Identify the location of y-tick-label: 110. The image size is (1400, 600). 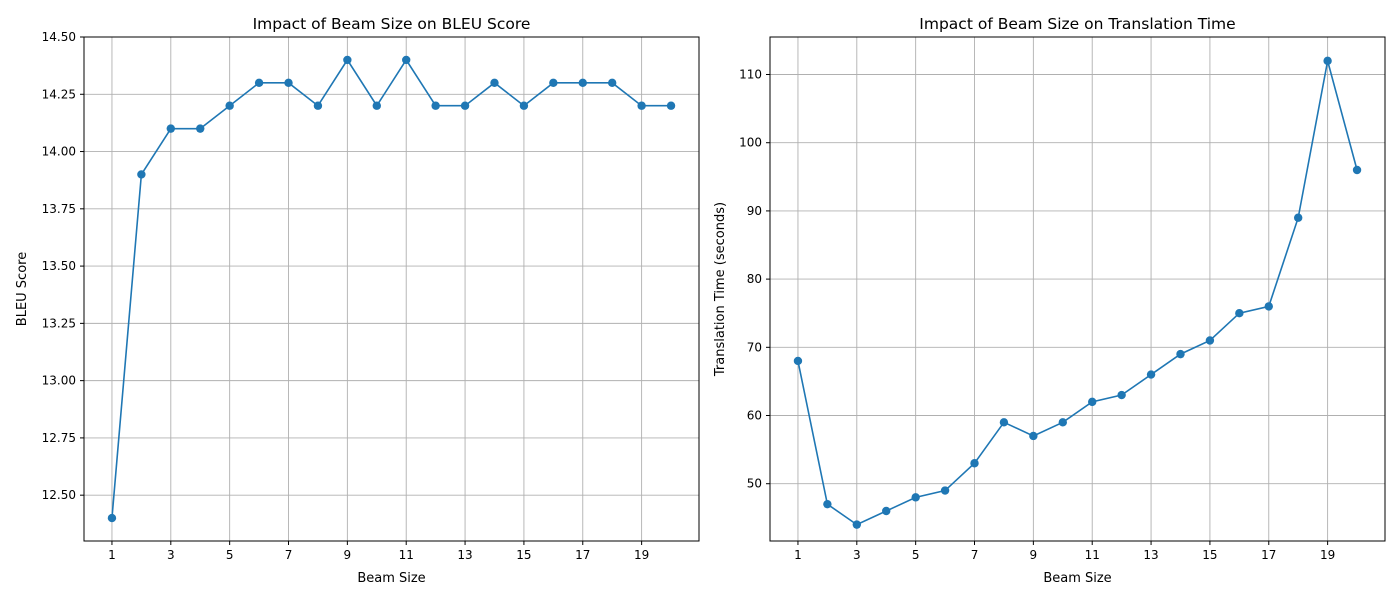
(750, 75).